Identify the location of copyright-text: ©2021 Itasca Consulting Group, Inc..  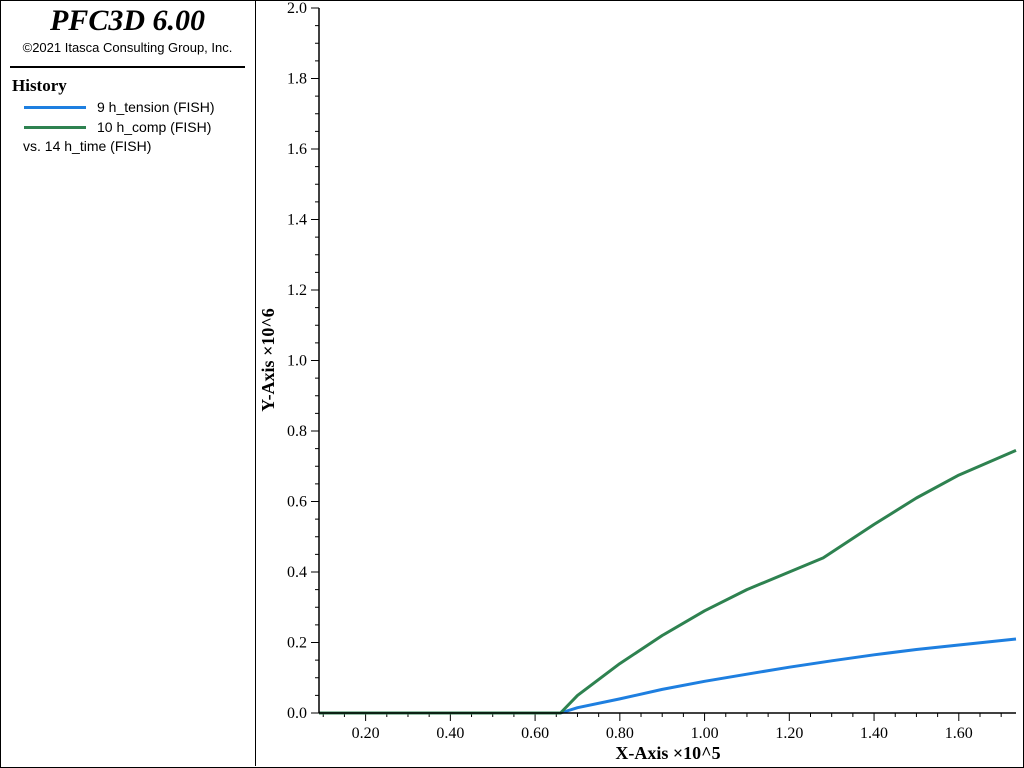
(127, 47).